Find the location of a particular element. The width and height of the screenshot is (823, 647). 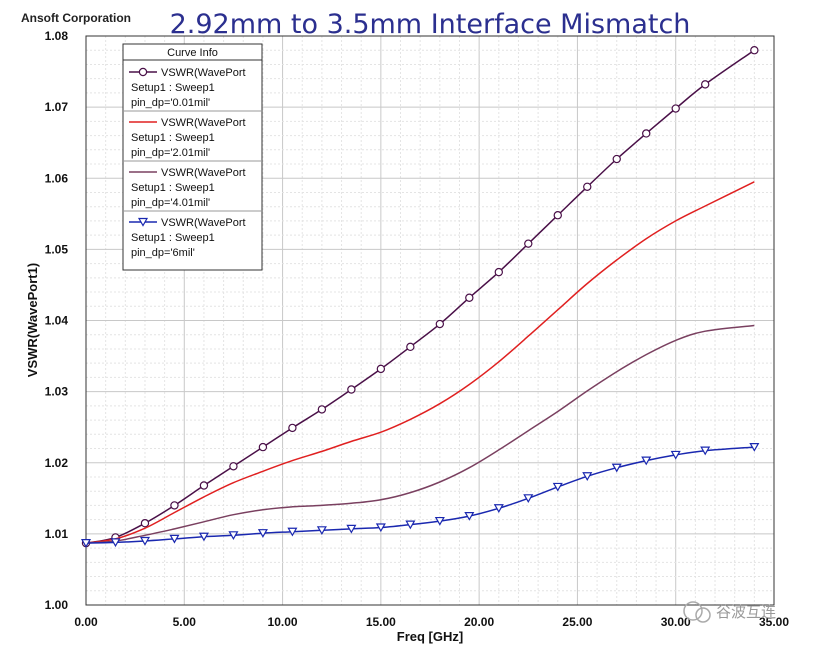

watermark: 谷波互连 is located at coordinates (729, 612).